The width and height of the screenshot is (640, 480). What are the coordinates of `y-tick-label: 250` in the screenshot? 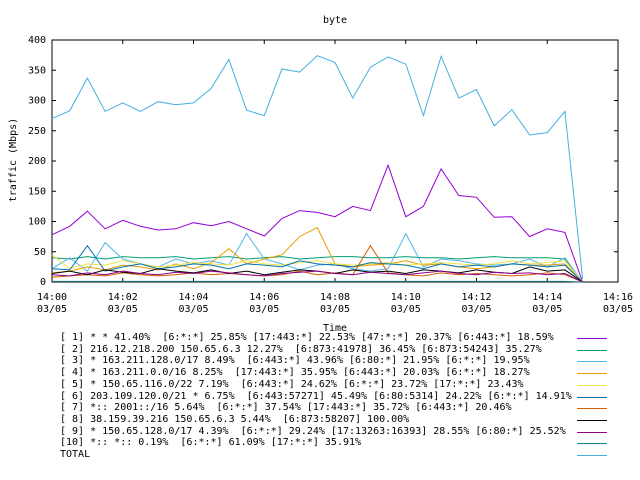 It's located at (37, 131).